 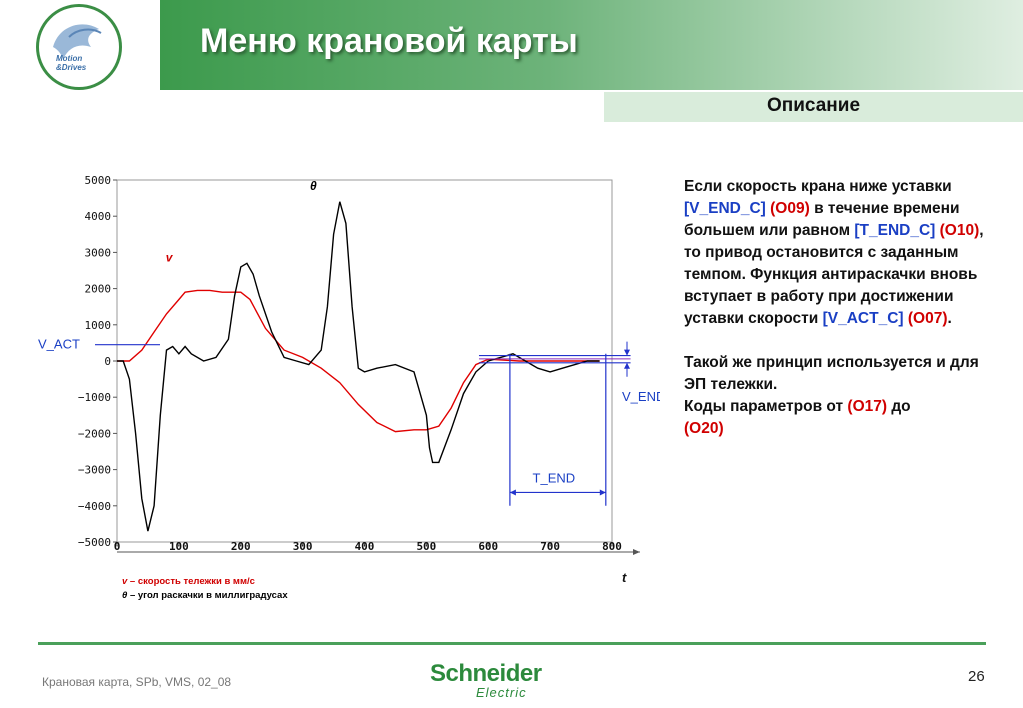 What do you see at coordinates (641, 396) in the screenshot?
I see `v-end-label: V_END` at bounding box center [641, 396].